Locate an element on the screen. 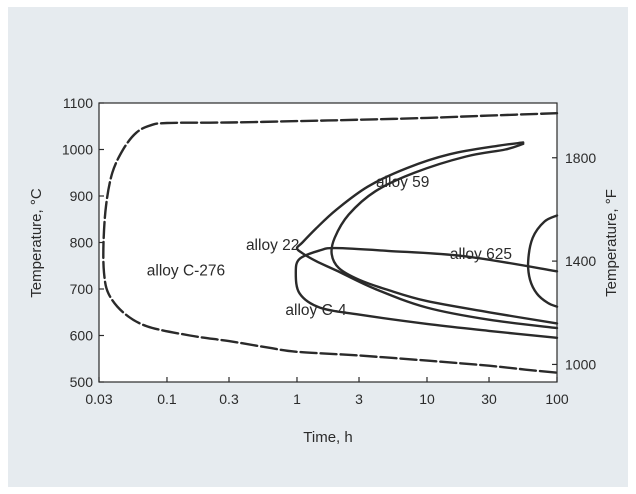  x-tick-label-3: 0.3 is located at coordinates (229, 399).